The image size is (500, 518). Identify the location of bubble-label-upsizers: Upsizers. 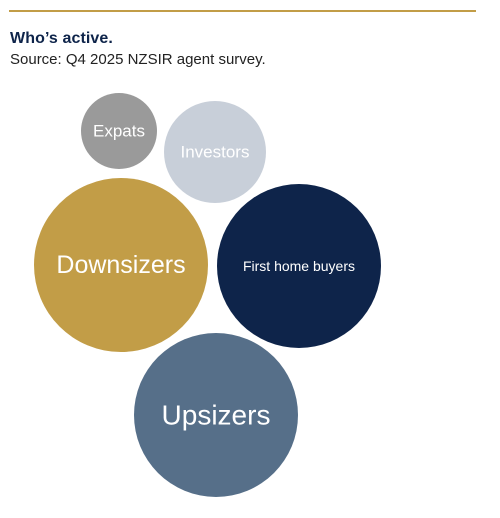
(216, 415).